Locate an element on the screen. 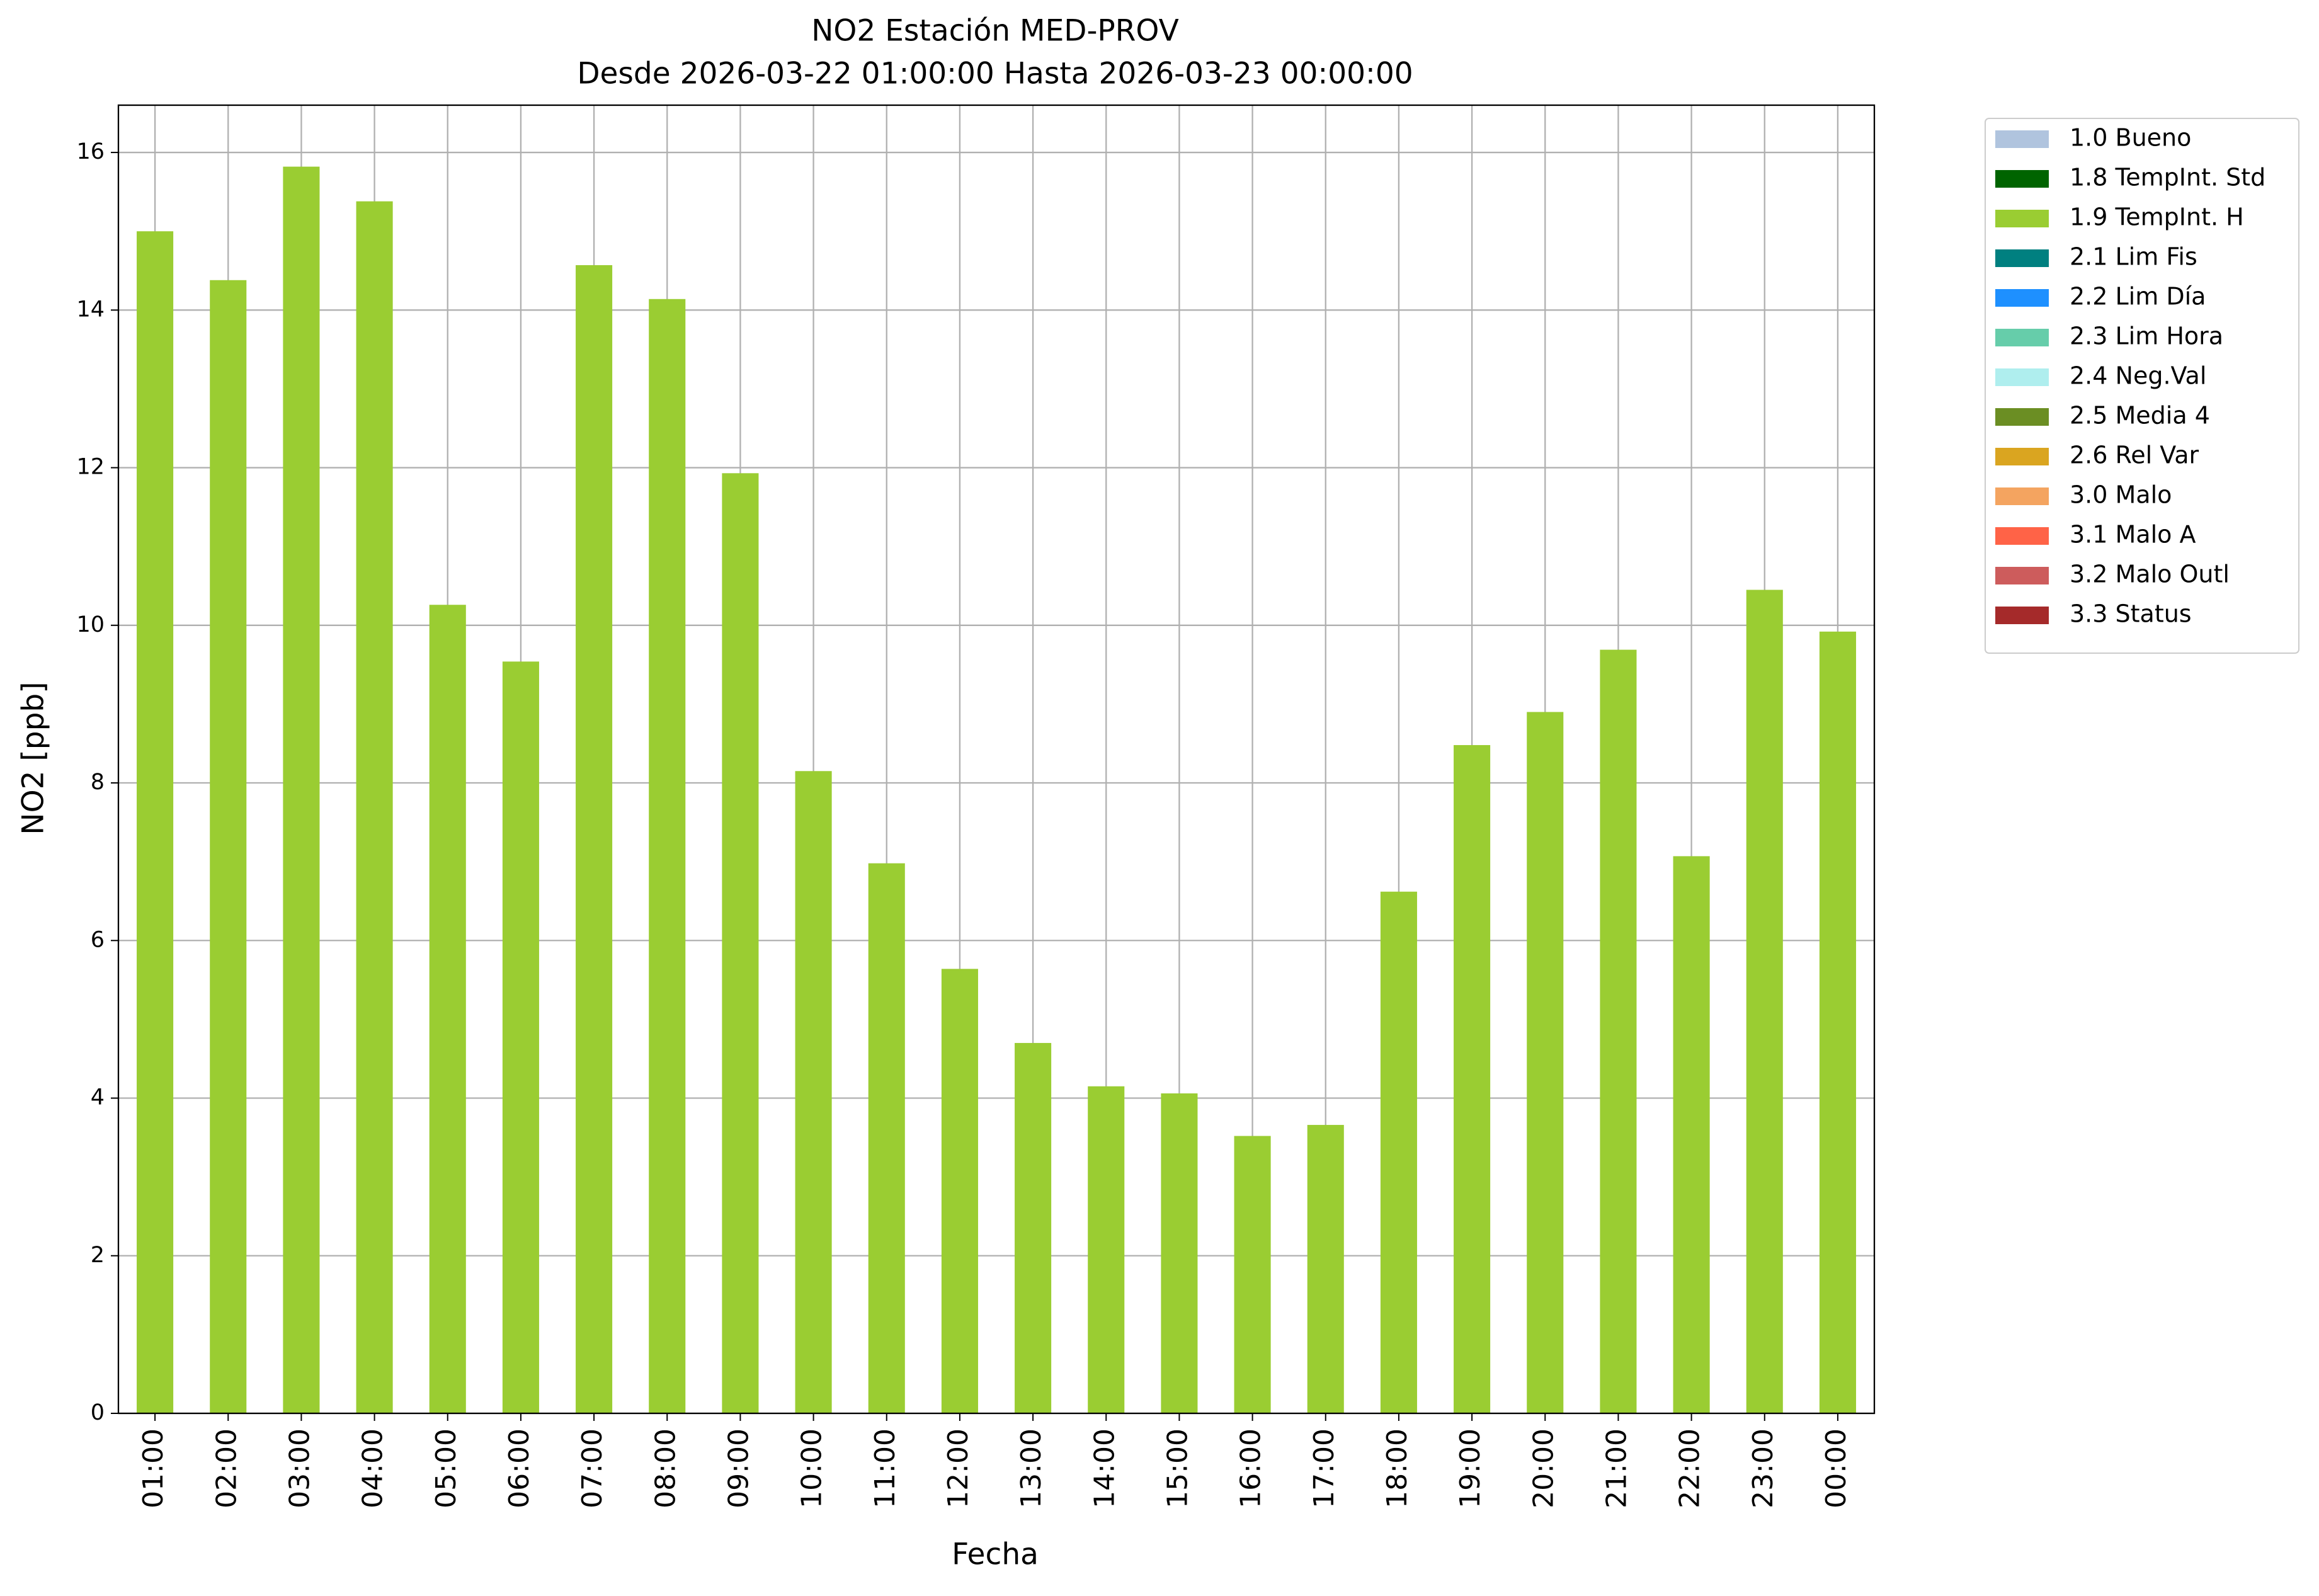 This screenshot has height=1596, width=2319. legend-label: 3.2 Malo Outl is located at coordinates (2150, 574).